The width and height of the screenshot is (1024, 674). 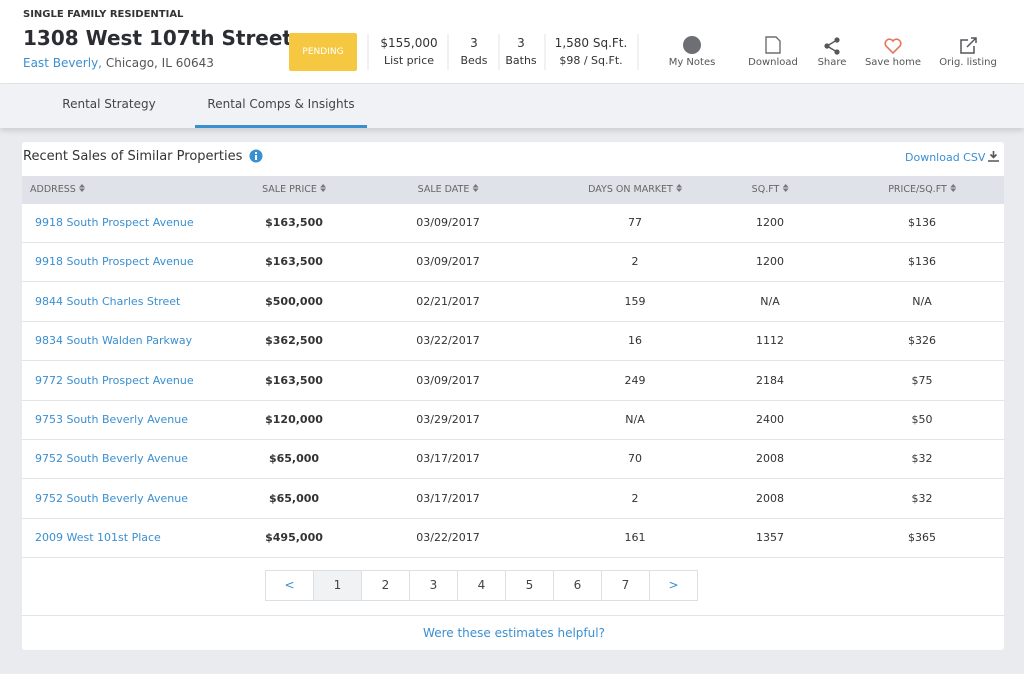 What do you see at coordinates (385, 585) in the screenshot?
I see `page-button: 2` at bounding box center [385, 585].